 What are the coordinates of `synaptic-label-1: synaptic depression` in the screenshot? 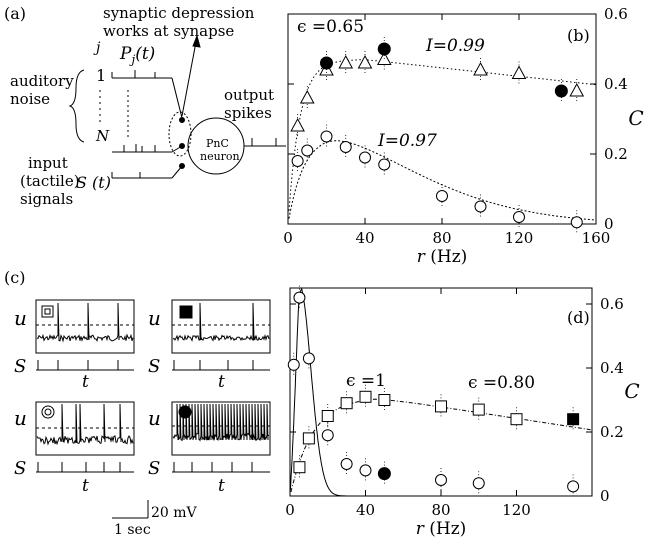 It's located at (179, 13).